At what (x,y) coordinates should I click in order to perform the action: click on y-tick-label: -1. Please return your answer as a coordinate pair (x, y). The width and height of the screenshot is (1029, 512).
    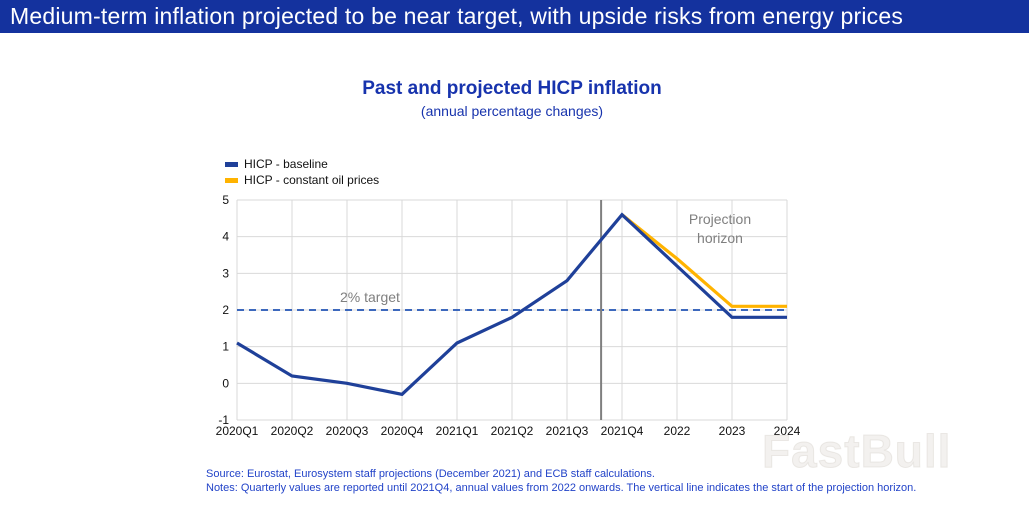
    Looking at the image, I should click on (223, 420).